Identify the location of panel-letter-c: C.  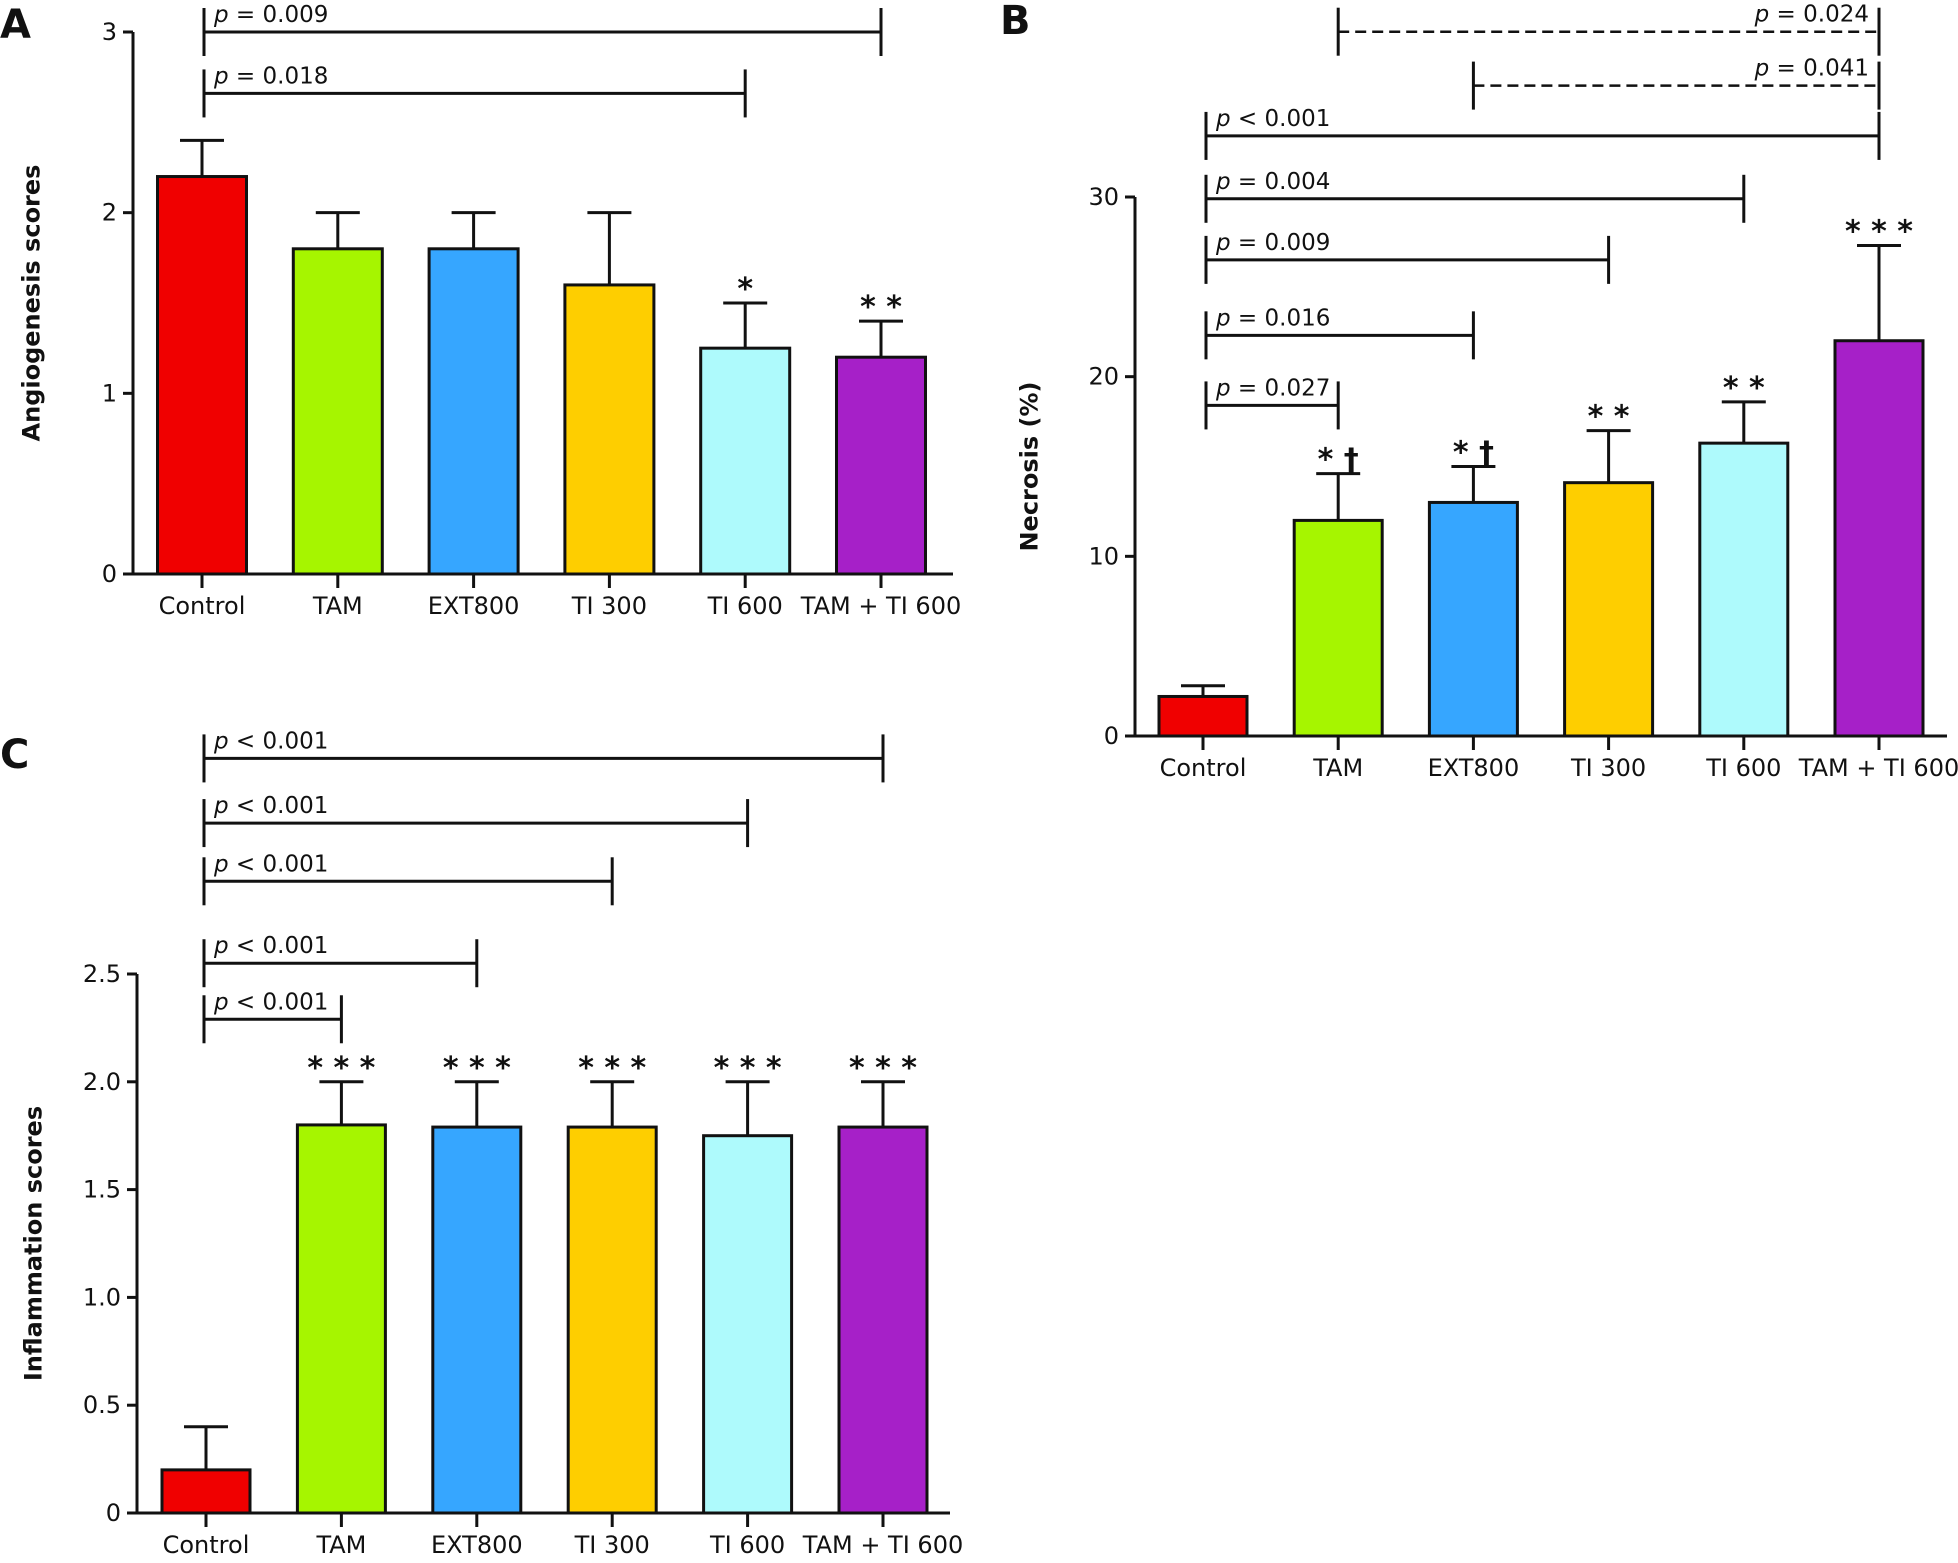
(14, 755).